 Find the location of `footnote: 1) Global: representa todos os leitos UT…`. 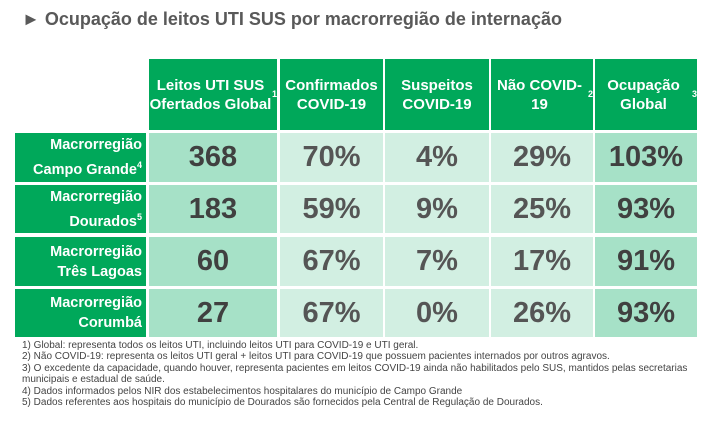

footnote: 1) Global: representa todos os leitos UT… is located at coordinates (220, 345).